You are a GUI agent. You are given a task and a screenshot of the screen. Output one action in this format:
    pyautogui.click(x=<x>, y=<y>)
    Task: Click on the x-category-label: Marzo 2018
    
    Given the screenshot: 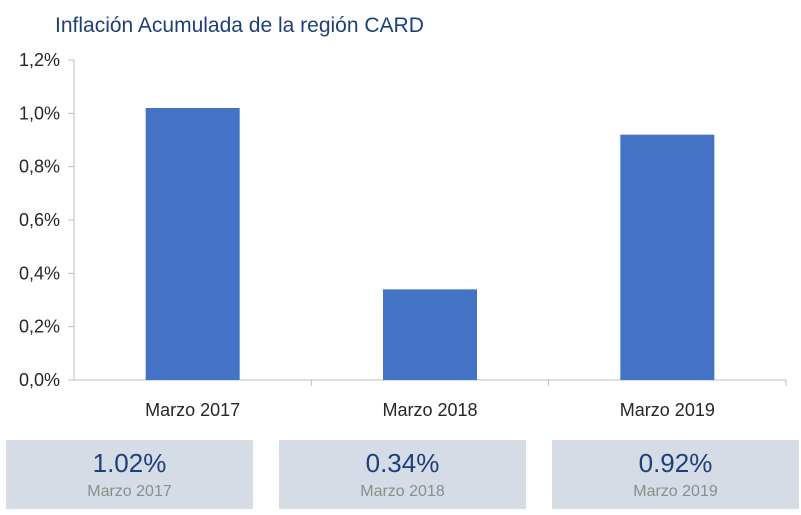 What is the action you would take?
    pyautogui.click(x=429, y=410)
    